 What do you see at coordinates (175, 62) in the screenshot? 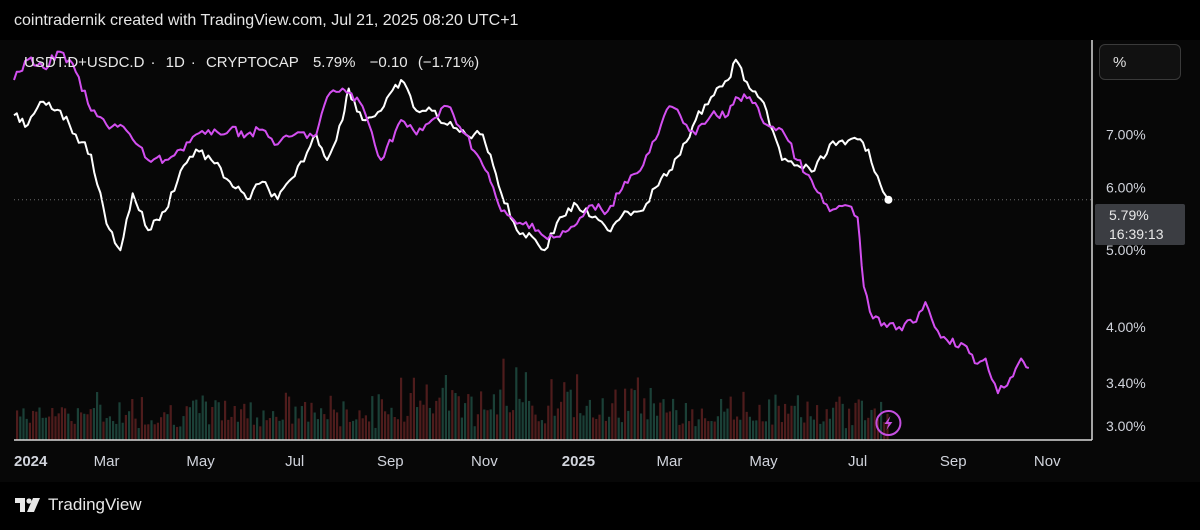
I see `legend-interval: 1D` at bounding box center [175, 62].